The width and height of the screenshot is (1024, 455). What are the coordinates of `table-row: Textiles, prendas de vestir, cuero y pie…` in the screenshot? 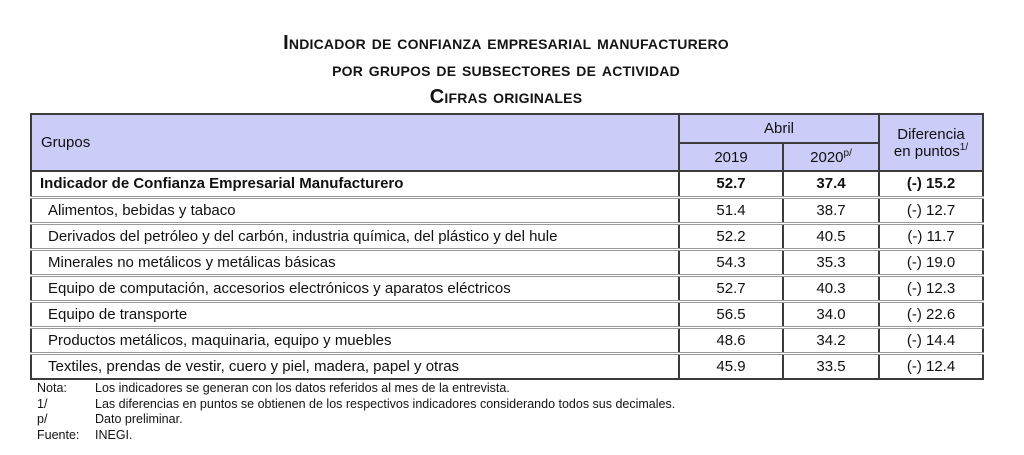 It's located at (507, 366).